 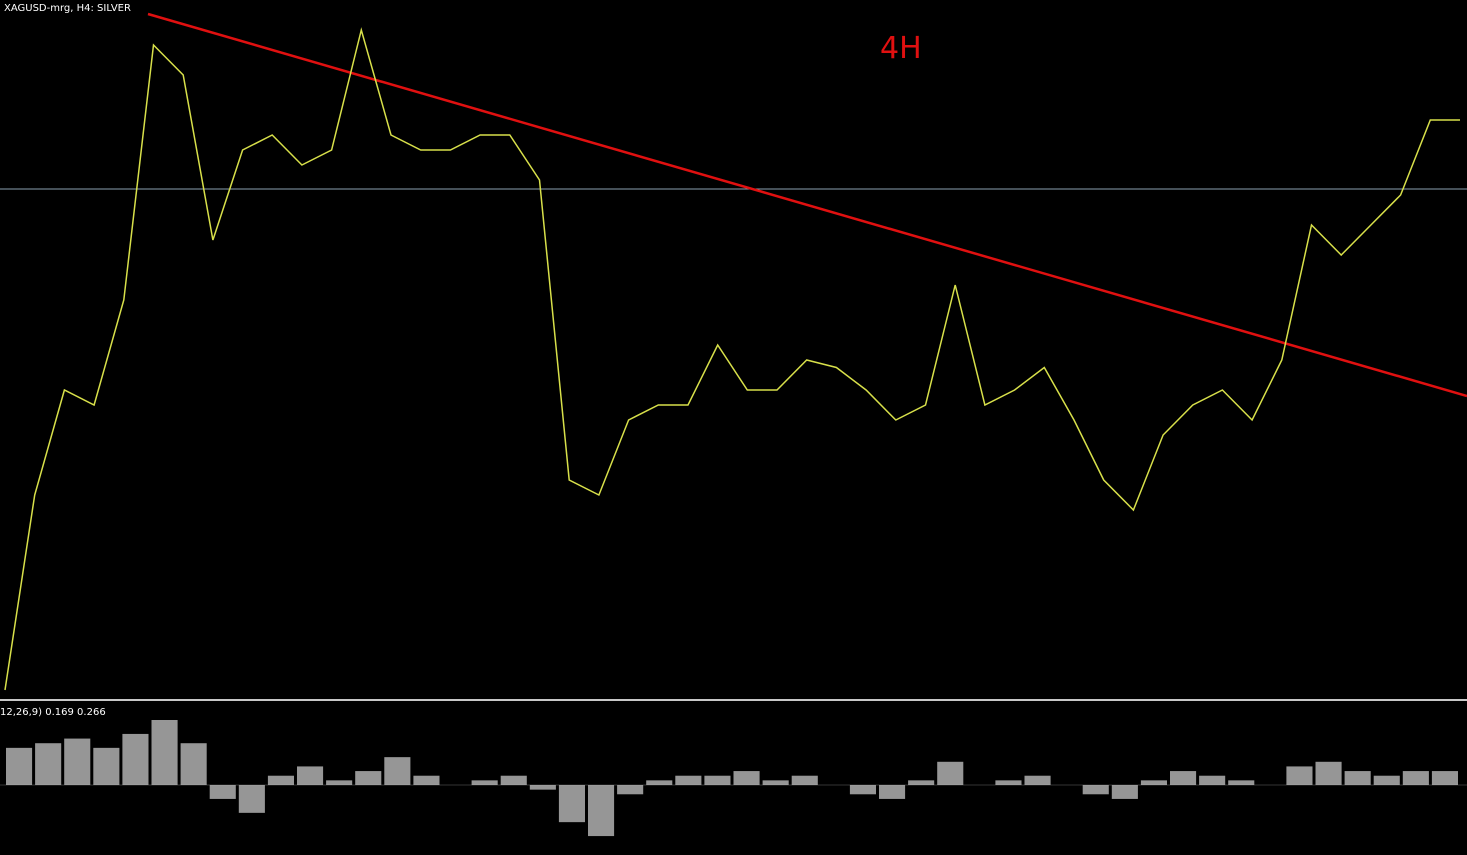 What do you see at coordinates (67, 8) in the screenshot?
I see `chart-title: XAGUSD-mrg, H4: SILVER` at bounding box center [67, 8].